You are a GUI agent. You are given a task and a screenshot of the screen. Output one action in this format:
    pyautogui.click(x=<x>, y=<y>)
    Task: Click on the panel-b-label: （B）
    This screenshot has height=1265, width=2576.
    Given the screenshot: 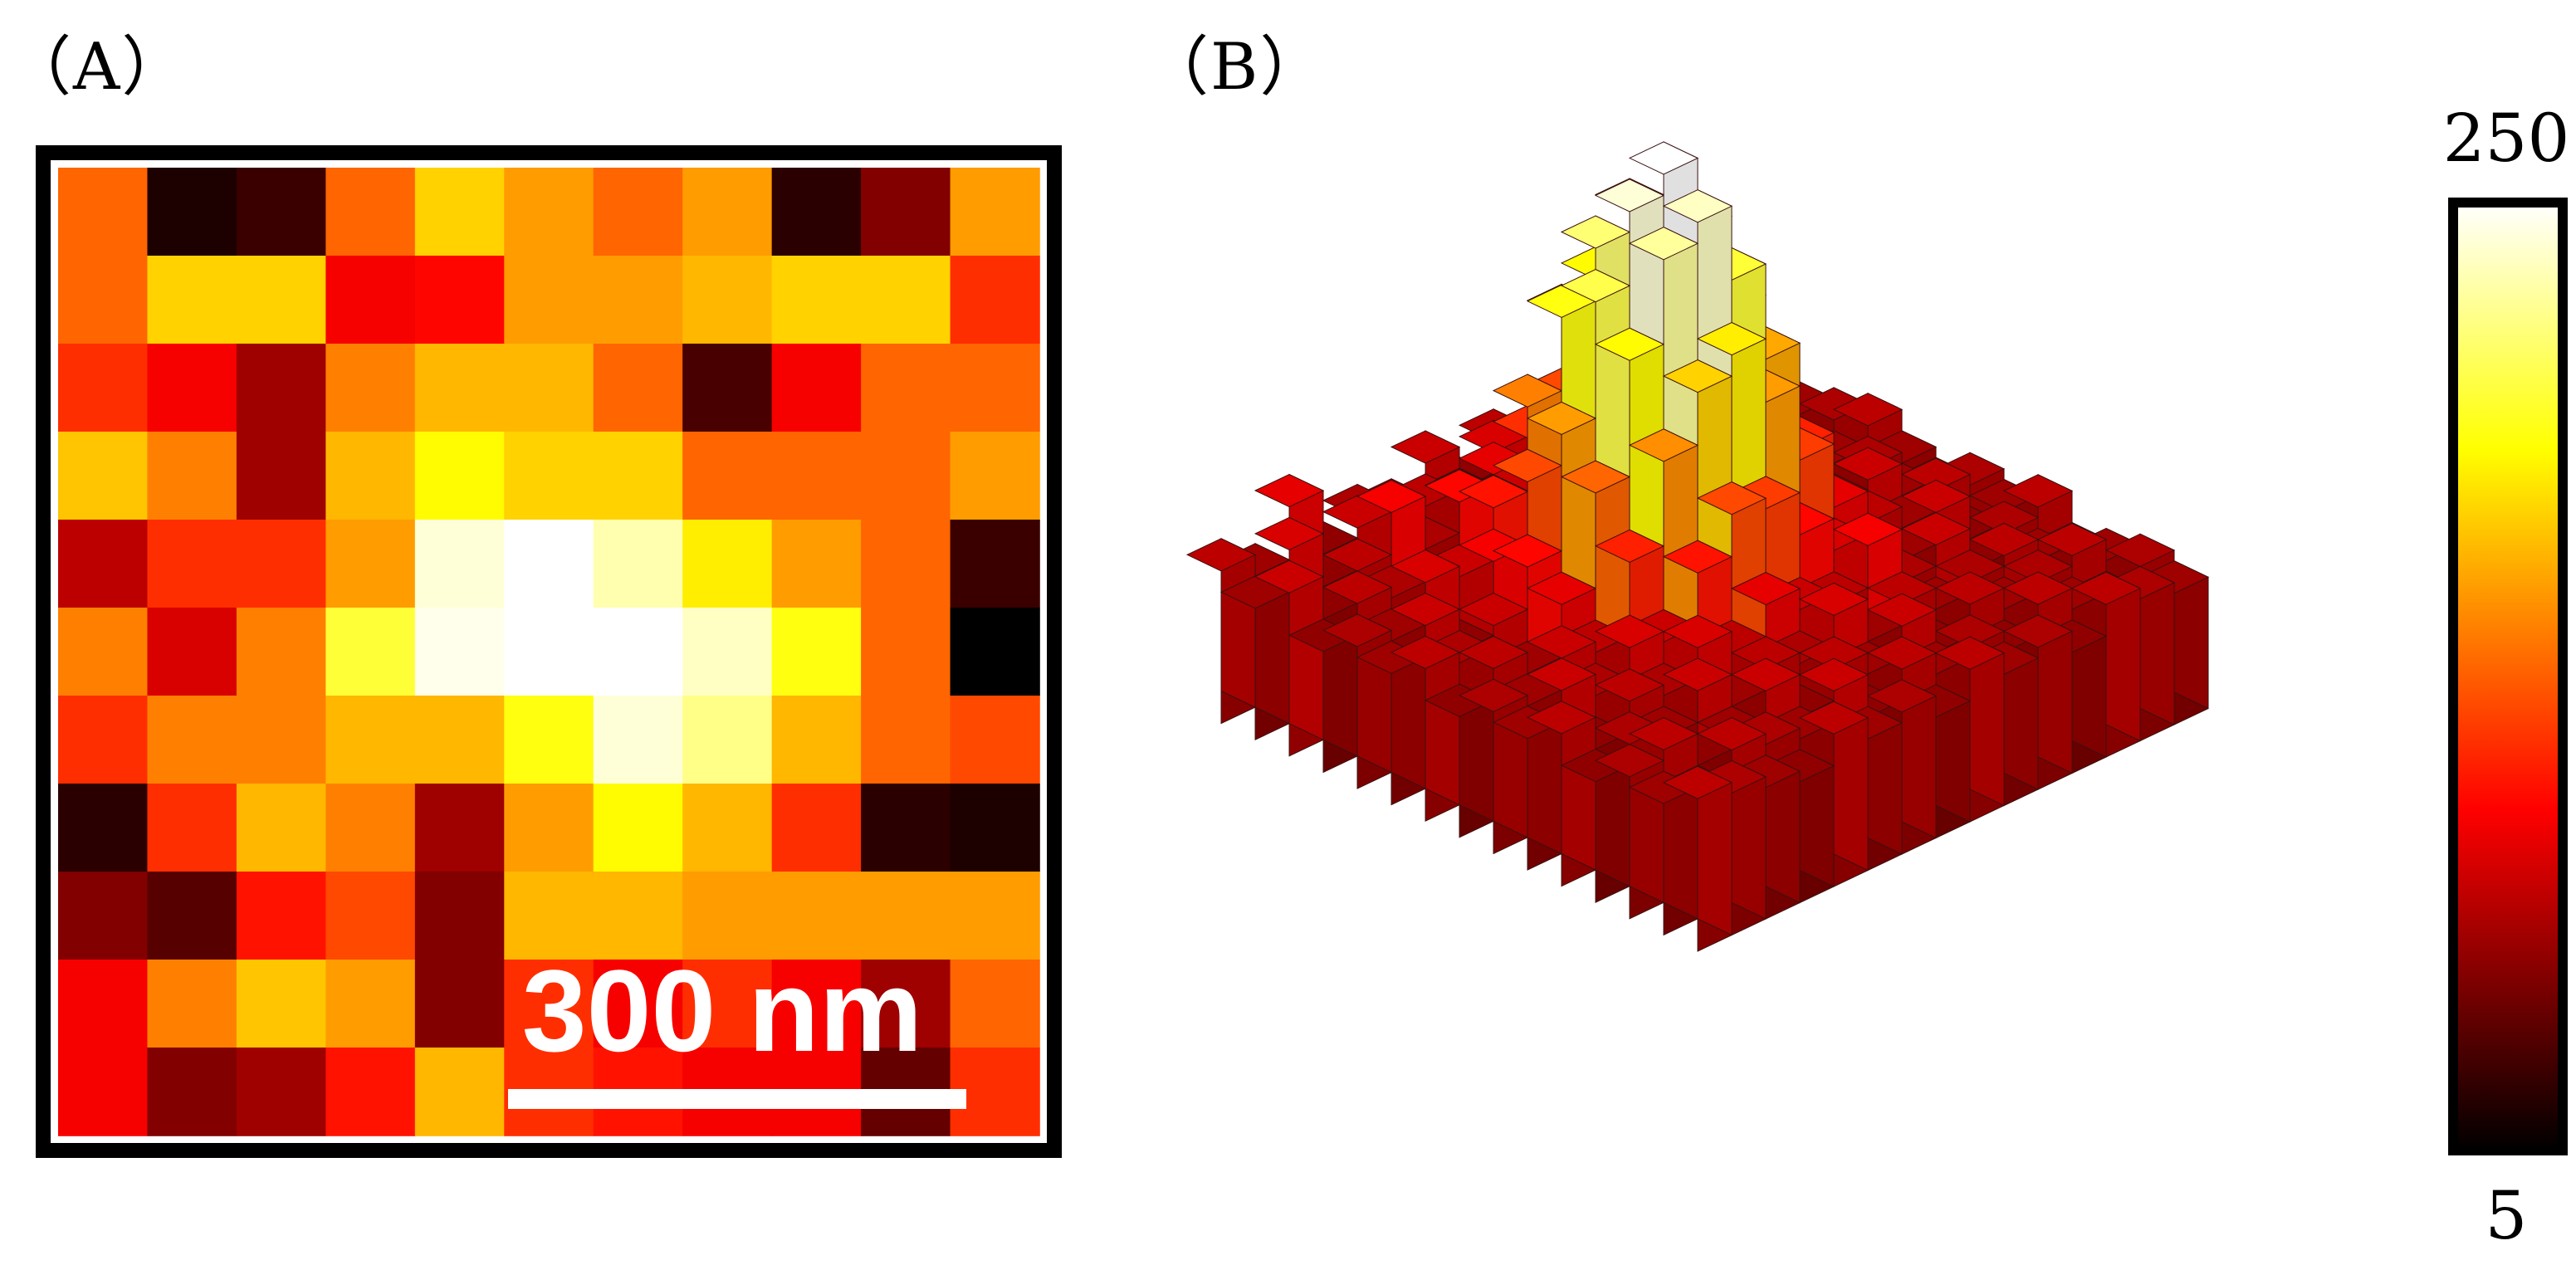 What is the action you would take?
    pyautogui.click(x=1235, y=67)
    